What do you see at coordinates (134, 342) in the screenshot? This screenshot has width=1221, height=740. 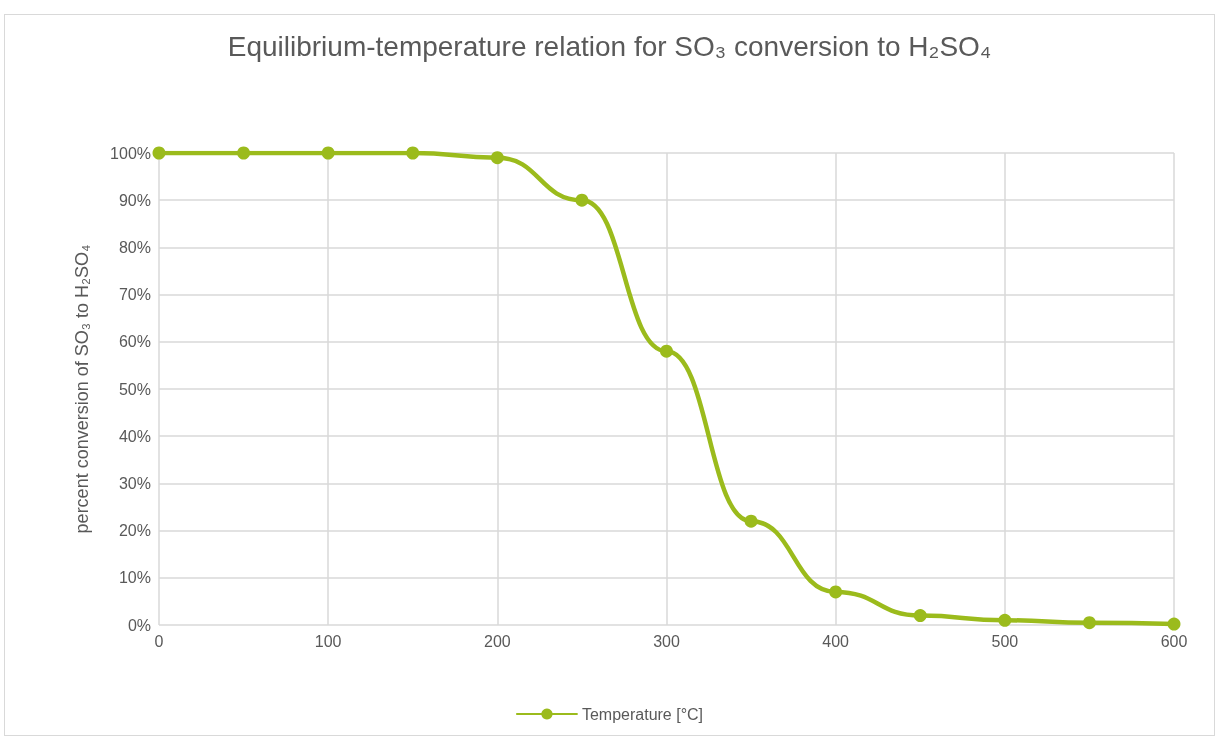 I see `y-tick-label: 60%` at bounding box center [134, 342].